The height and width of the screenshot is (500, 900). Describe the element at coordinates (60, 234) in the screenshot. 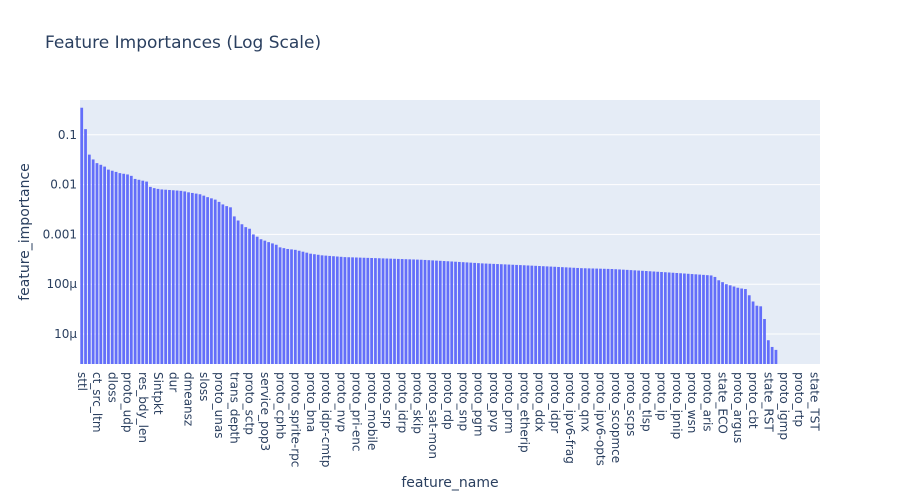

I see `y-tick-label: 0.001` at that location.